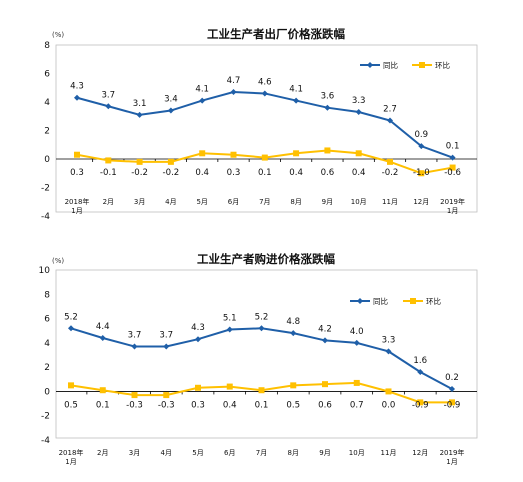 The image size is (523, 482). What do you see at coordinates (229, 453) in the screenshot?
I see `x-tick-label: 6月` at bounding box center [229, 453].